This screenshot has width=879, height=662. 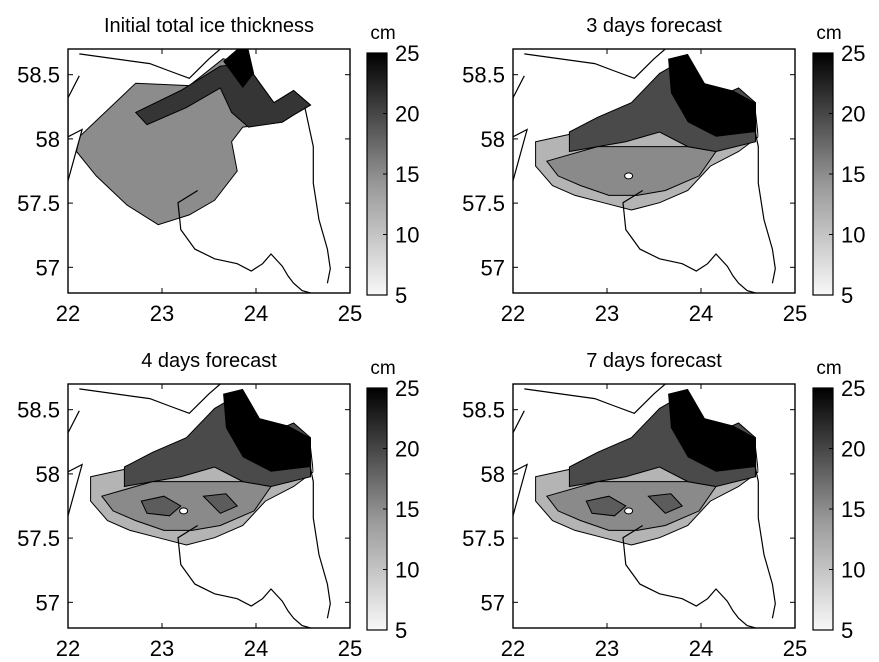 I want to click on panel-title: 7 days forecast, so click(x=654, y=361).